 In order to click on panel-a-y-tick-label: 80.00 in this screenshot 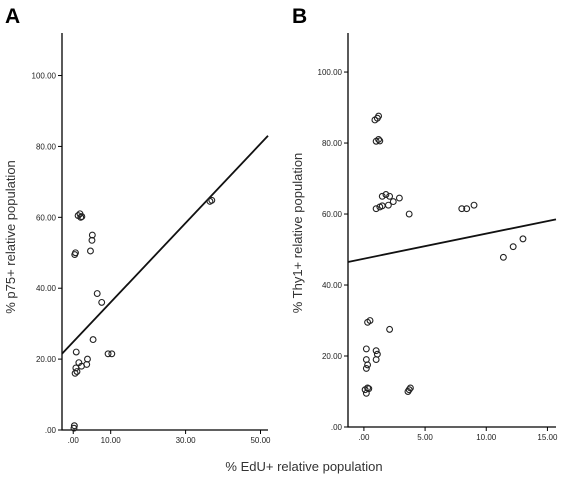, I will do `click(46, 146)`.